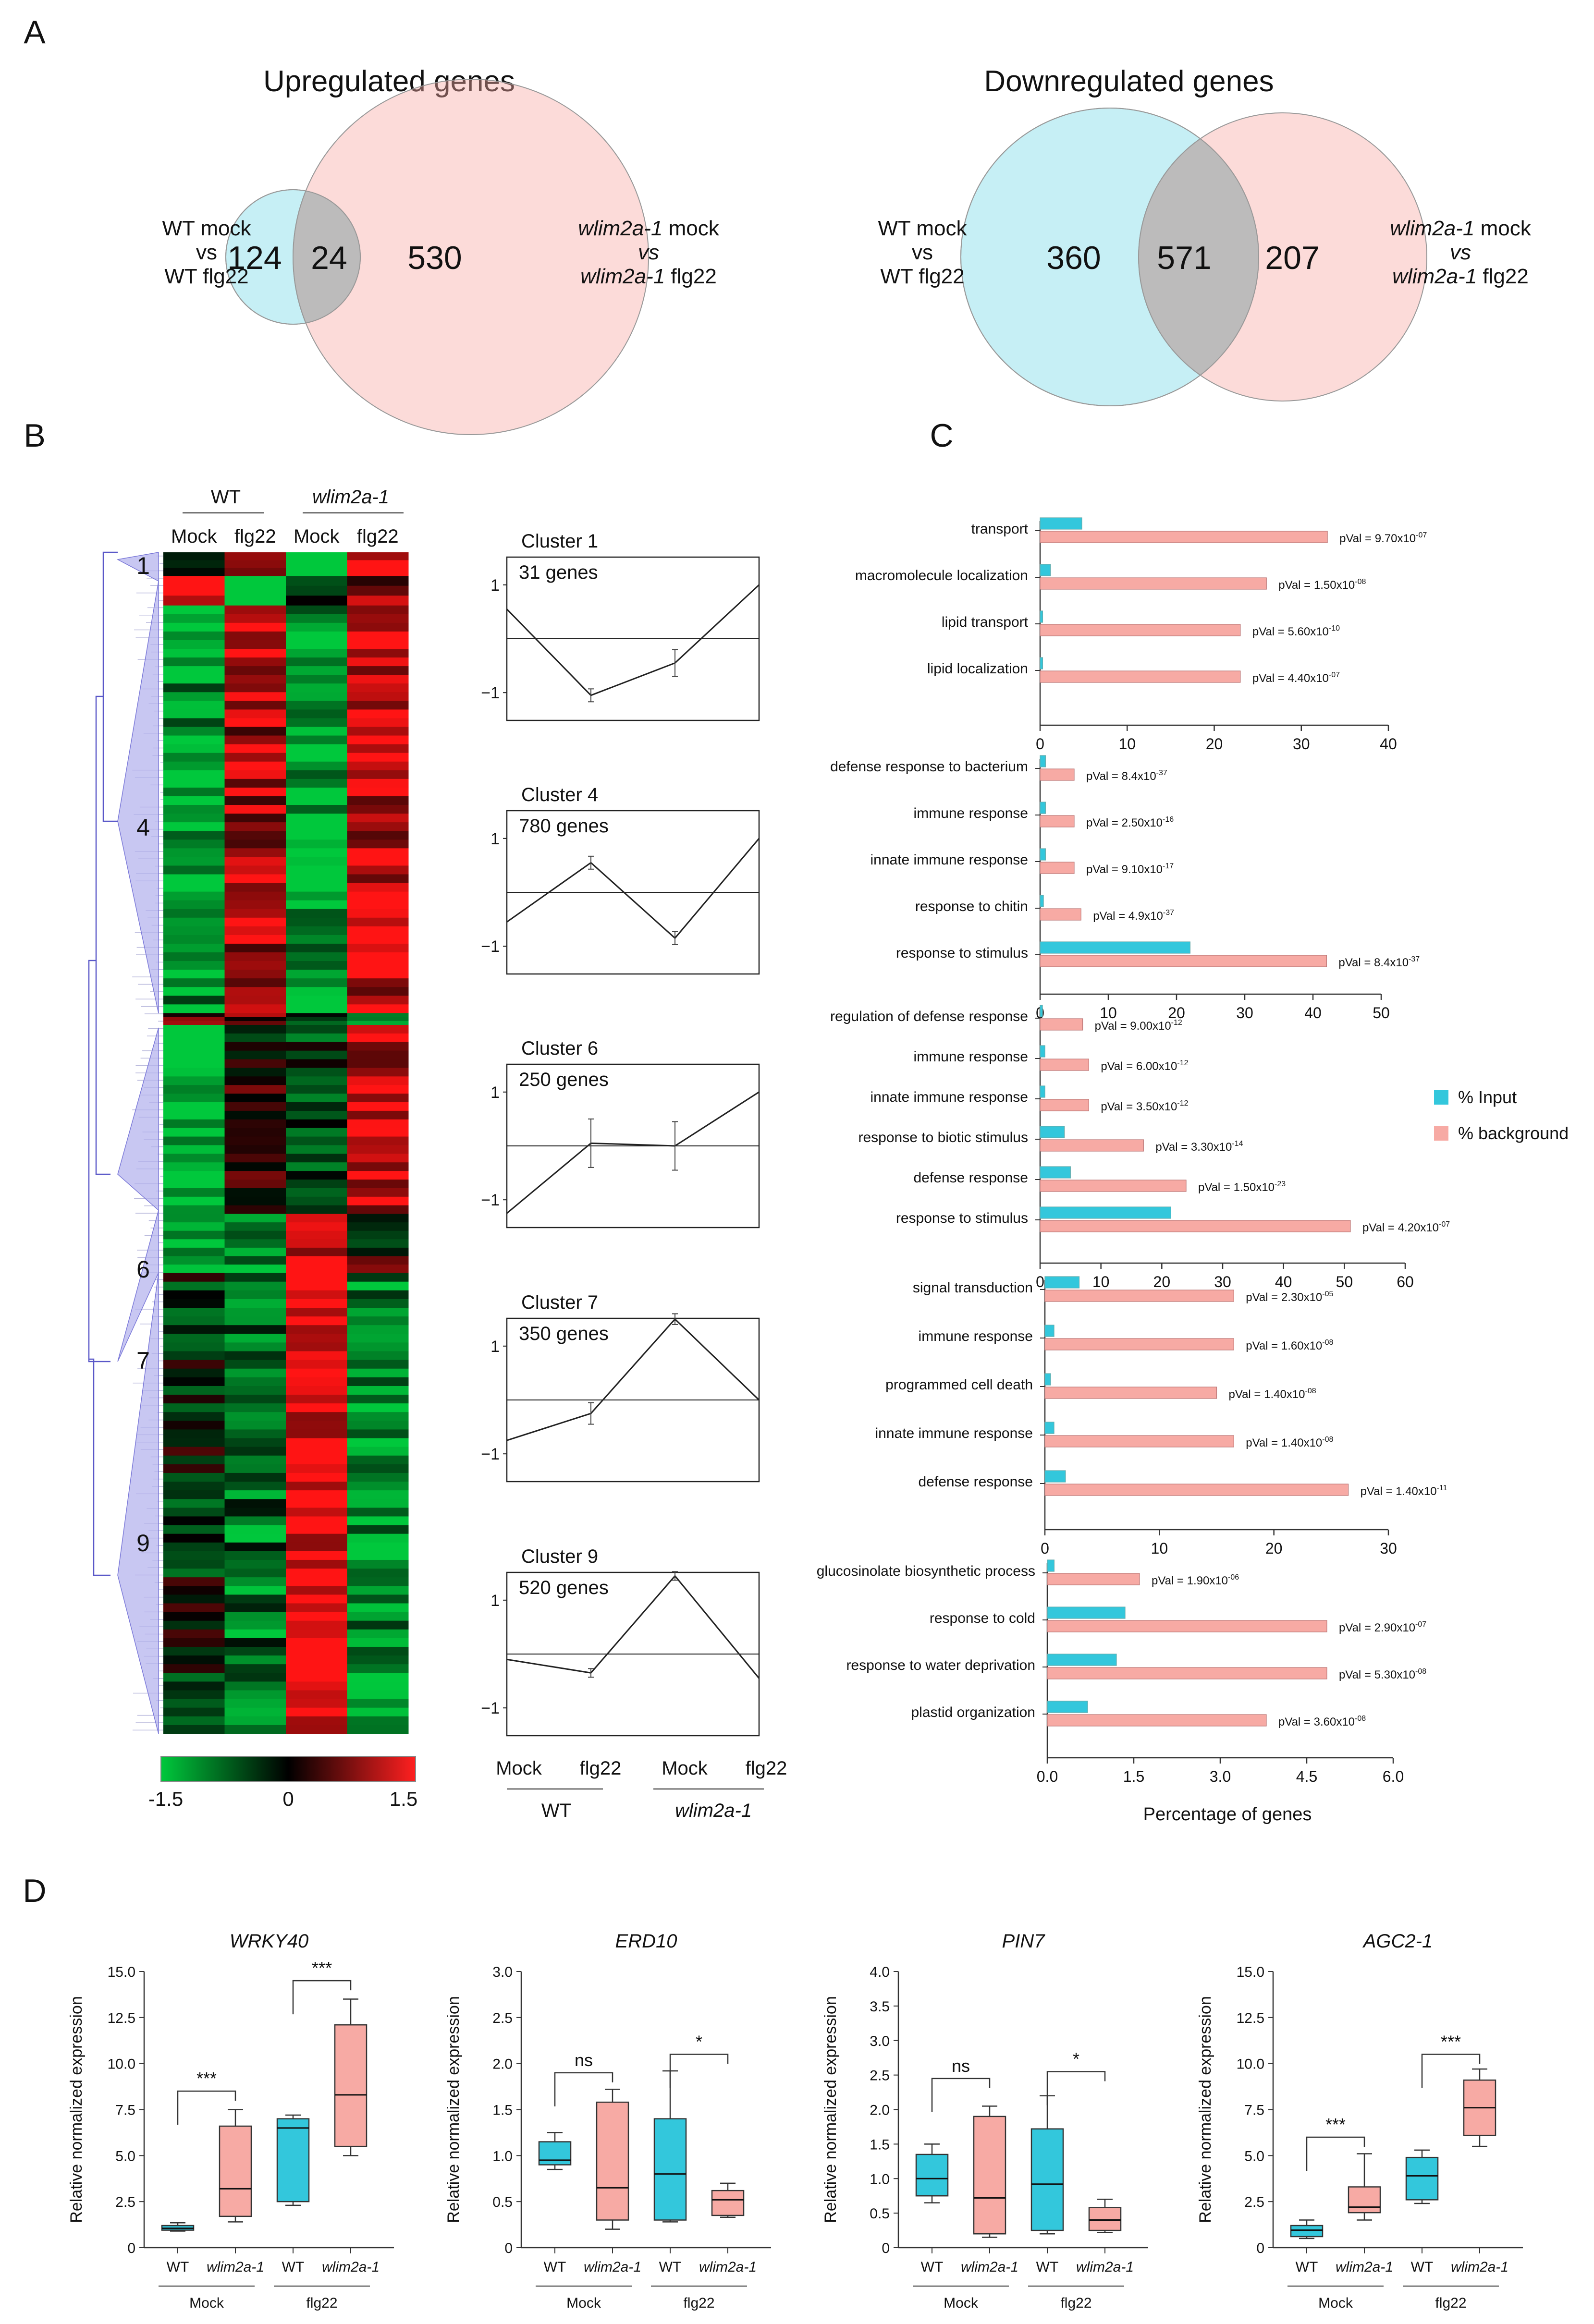  What do you see at coordinates (1360, 1719) in the screenshot?
I see `pval-exponent: -08` at bounding box center [1360, 1719].